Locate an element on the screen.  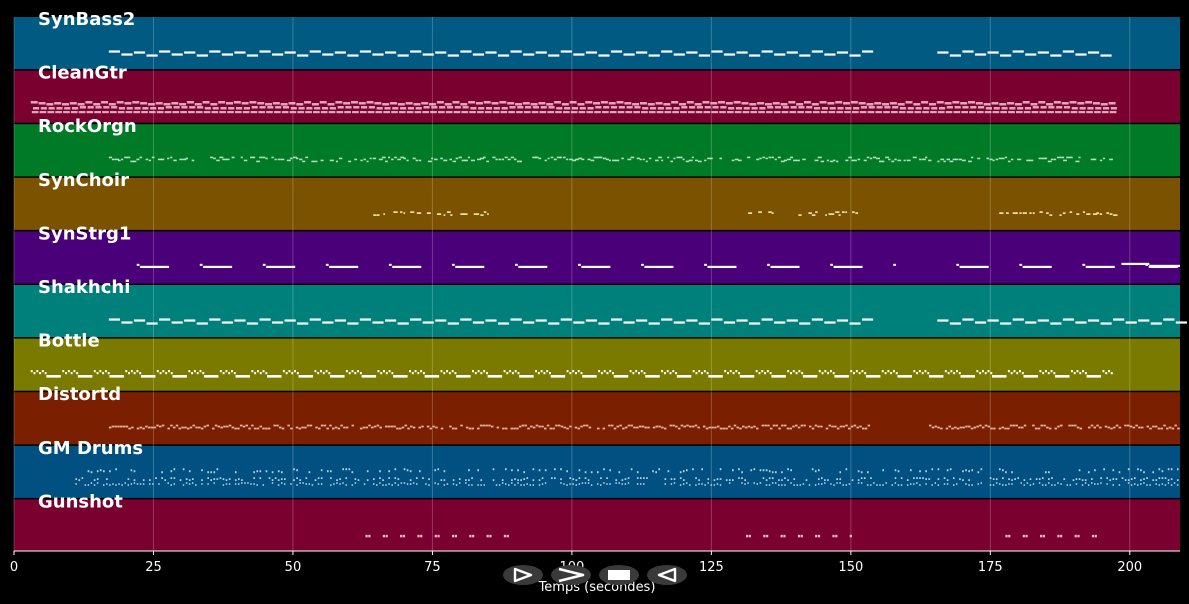
fast-forward-button is located at coordinates (571, 575).